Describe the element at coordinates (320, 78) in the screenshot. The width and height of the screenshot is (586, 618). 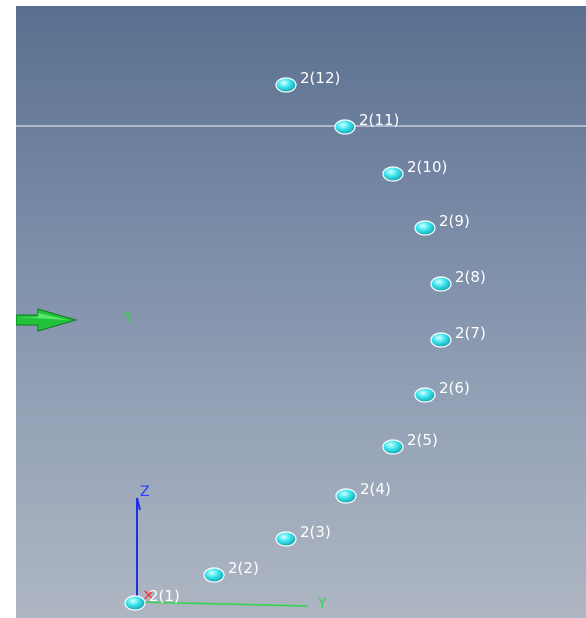
I see `node-label: 2(12)` at that location.